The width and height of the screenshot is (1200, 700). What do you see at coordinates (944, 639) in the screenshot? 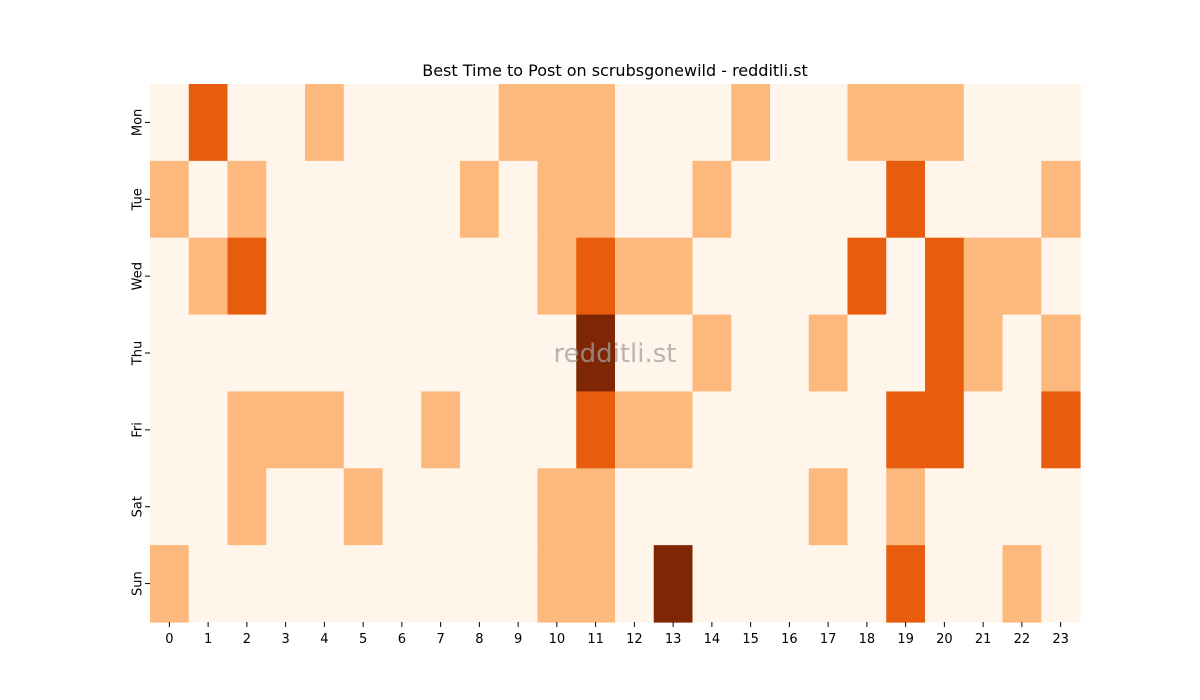
I see `x-tick-label: 20` at bounding box center [944, 639].